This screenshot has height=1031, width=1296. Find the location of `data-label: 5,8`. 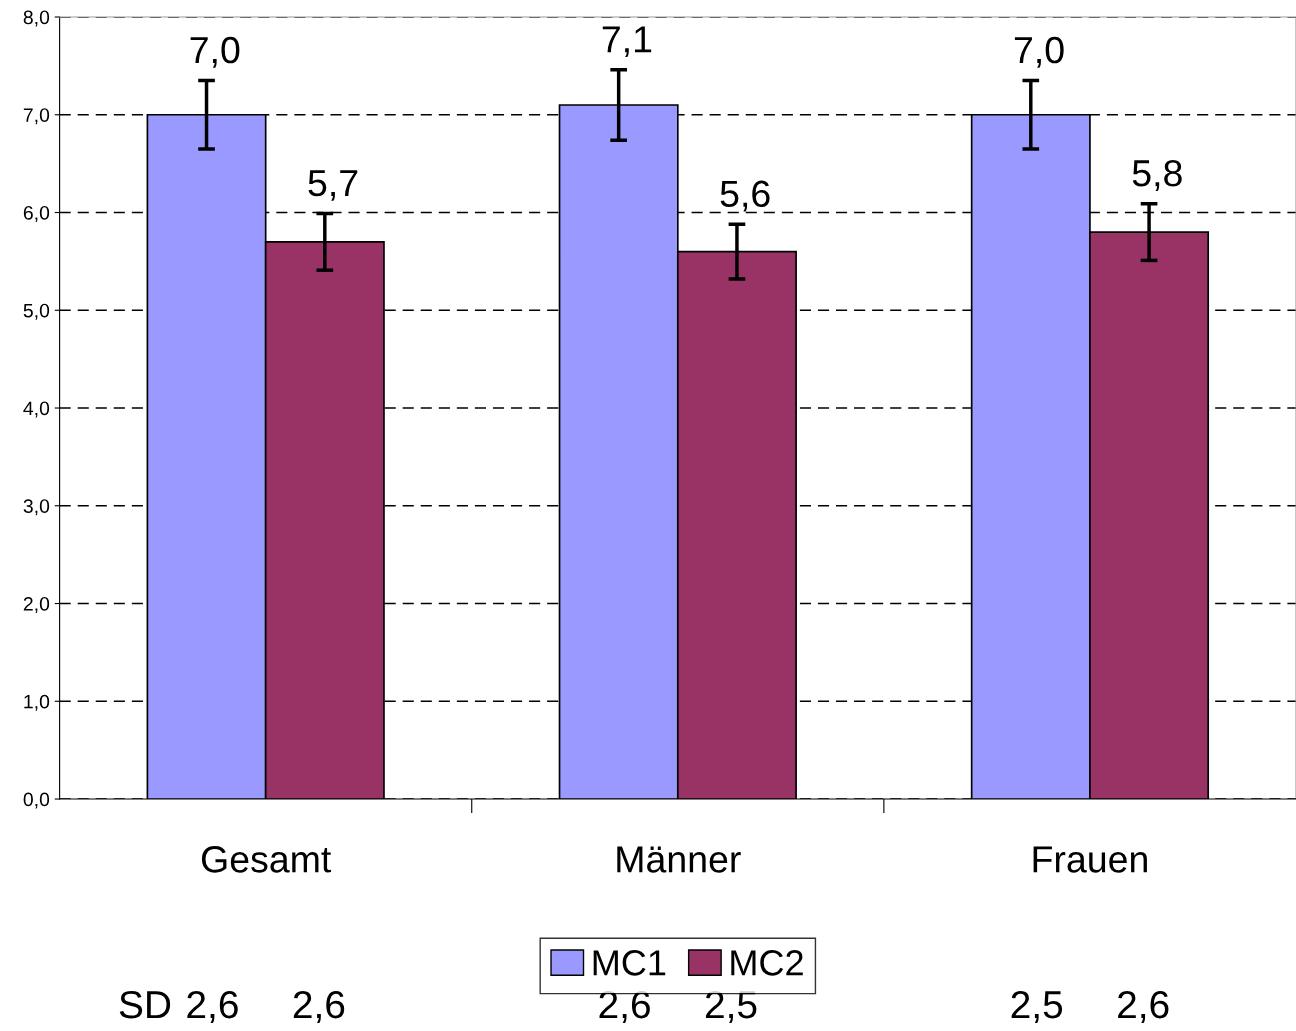

data-label: 5,8 is located at coordinates (1157, 175).